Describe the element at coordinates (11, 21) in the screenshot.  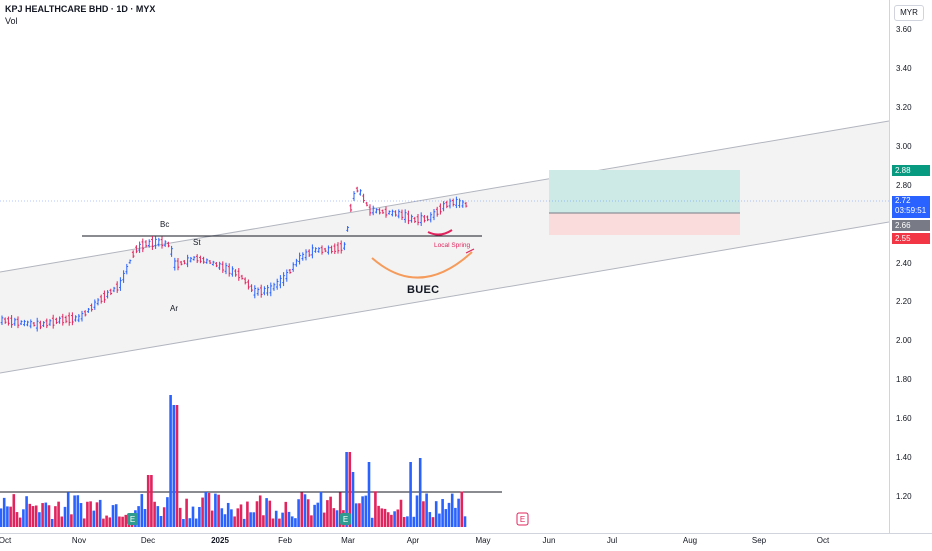
I see `volume-indicator-label: Vol` at that location.